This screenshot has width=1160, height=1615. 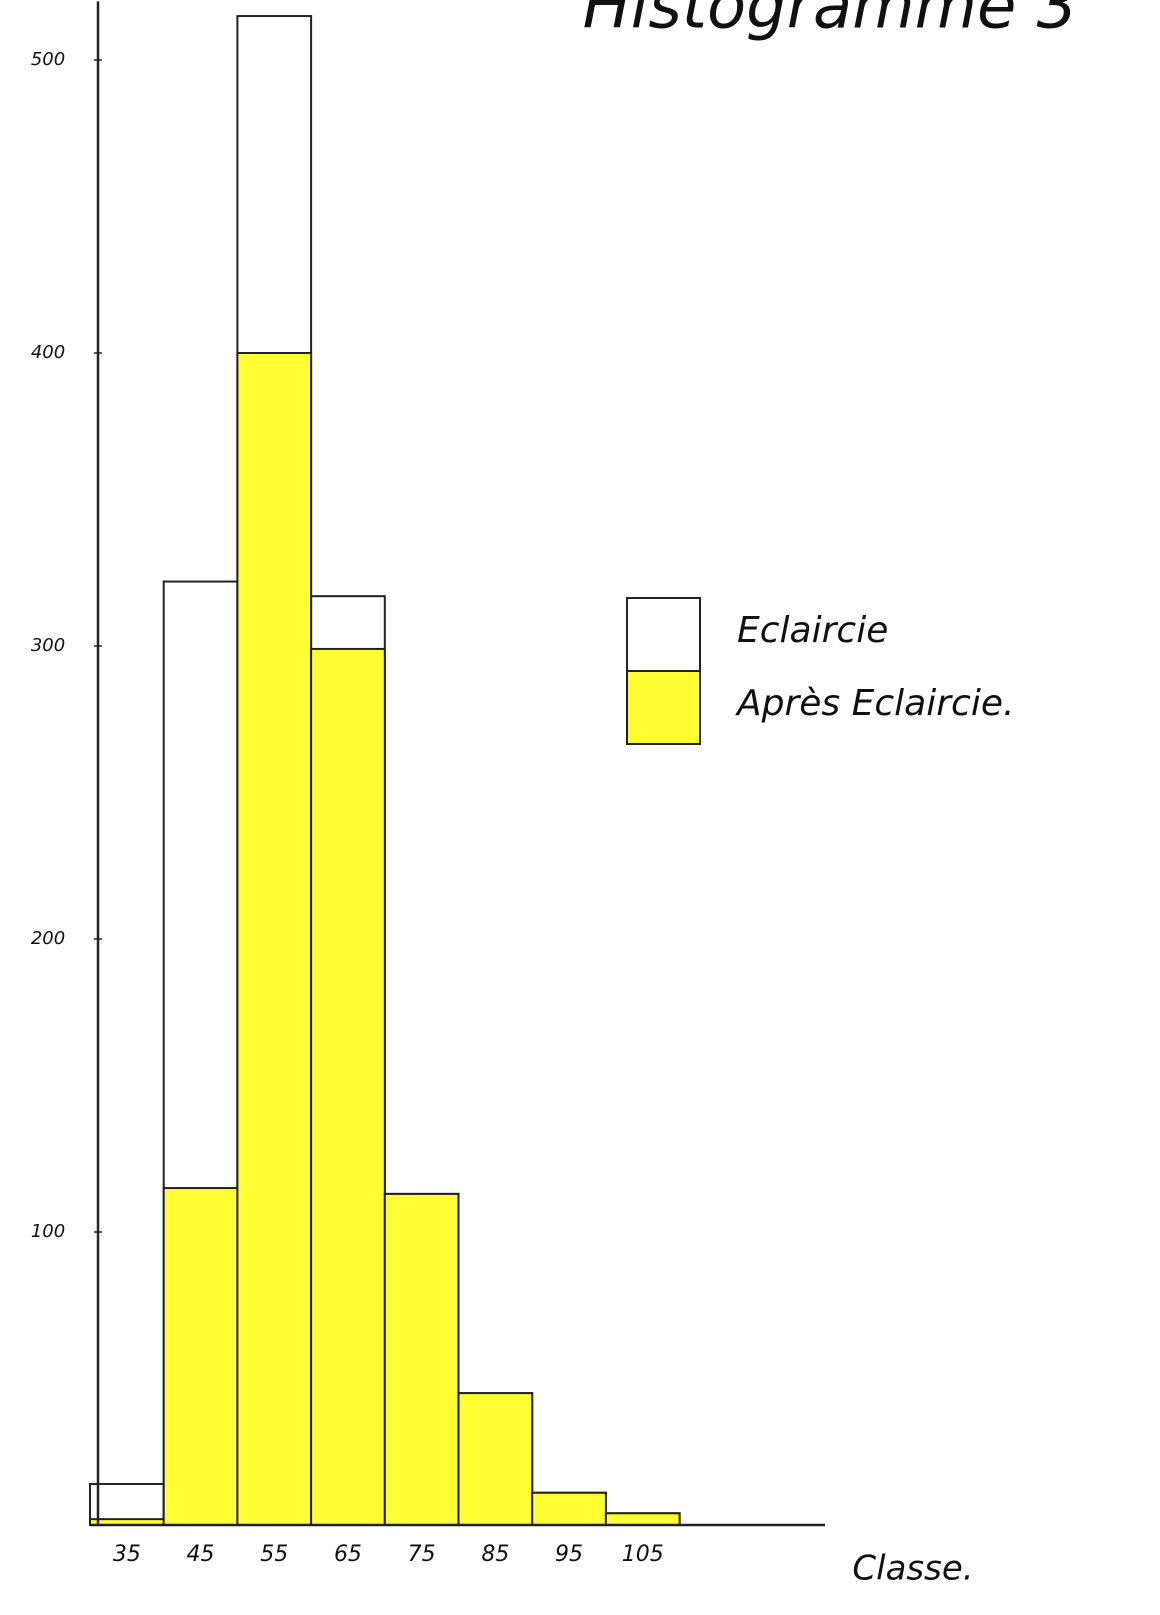 What do you see at coordinates (830, 22) in the screenshot?
I see `chart-title: Histogramme 3` at bounding box center [830, 22].